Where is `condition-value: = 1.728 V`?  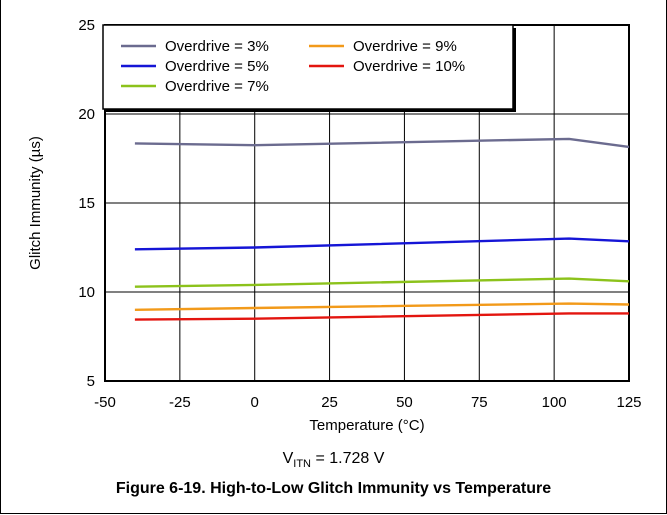
condition-value: = 1.728 V is located at coordinates (348, 458).